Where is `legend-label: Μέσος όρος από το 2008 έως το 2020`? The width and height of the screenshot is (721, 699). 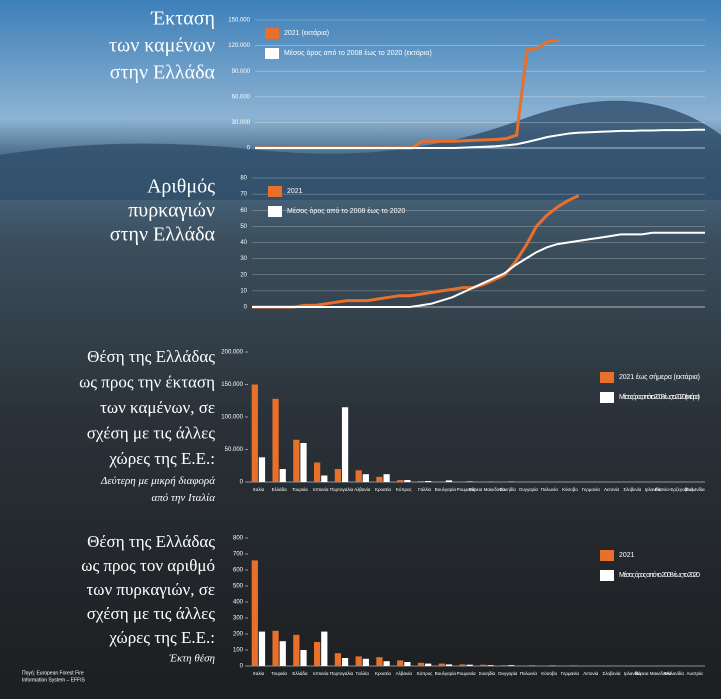 legend-label: Μέσος όρος από το 2008 έως το 2020 is located at coordinates (659, 575).